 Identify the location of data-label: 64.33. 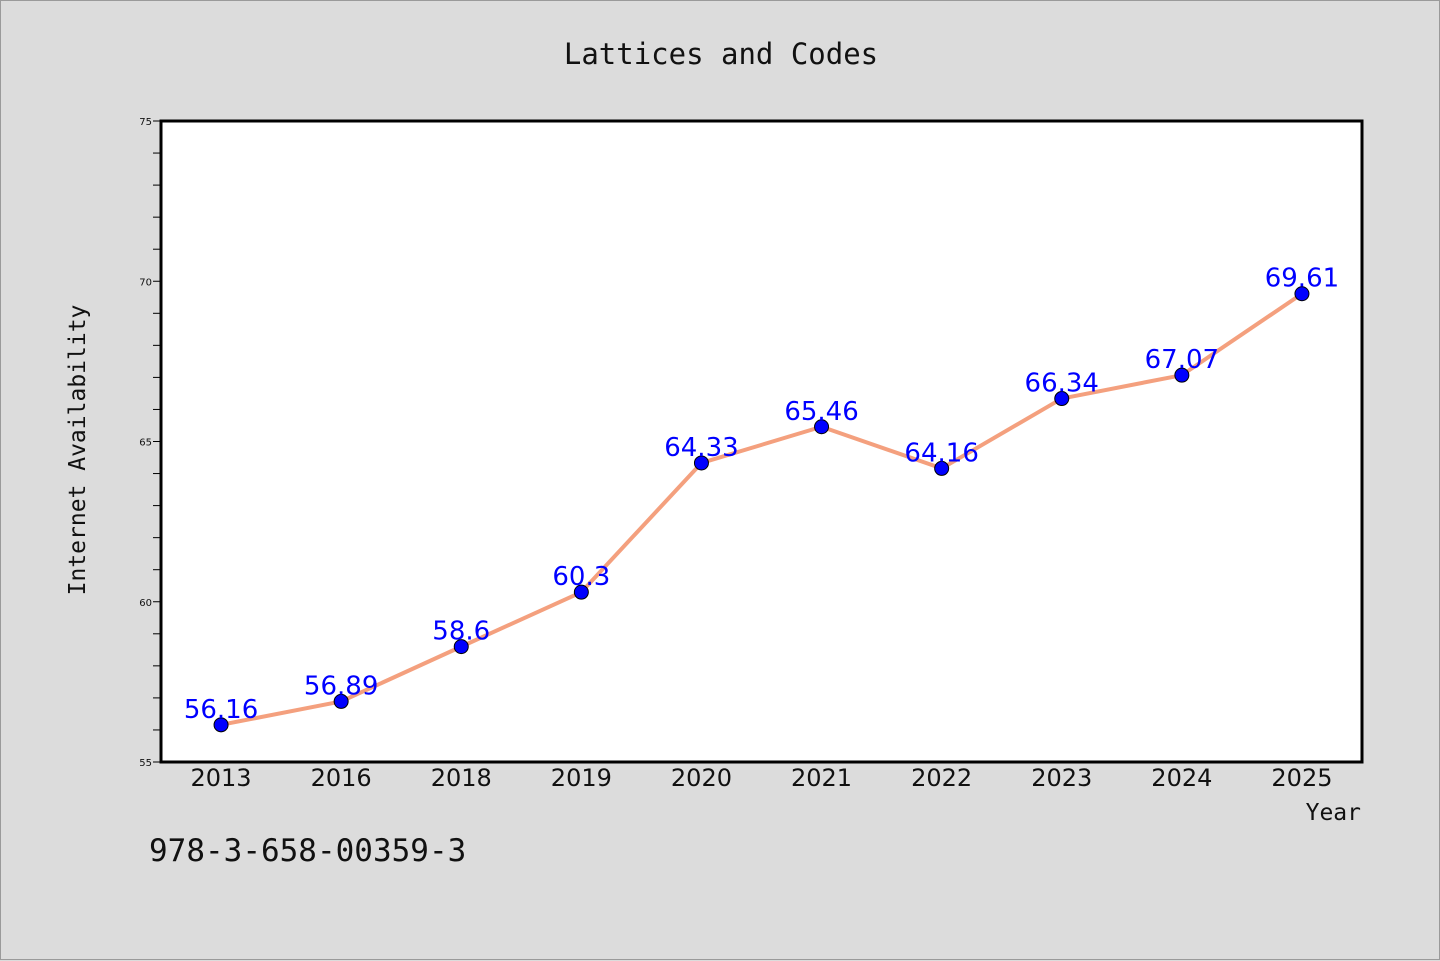
(701, 448).